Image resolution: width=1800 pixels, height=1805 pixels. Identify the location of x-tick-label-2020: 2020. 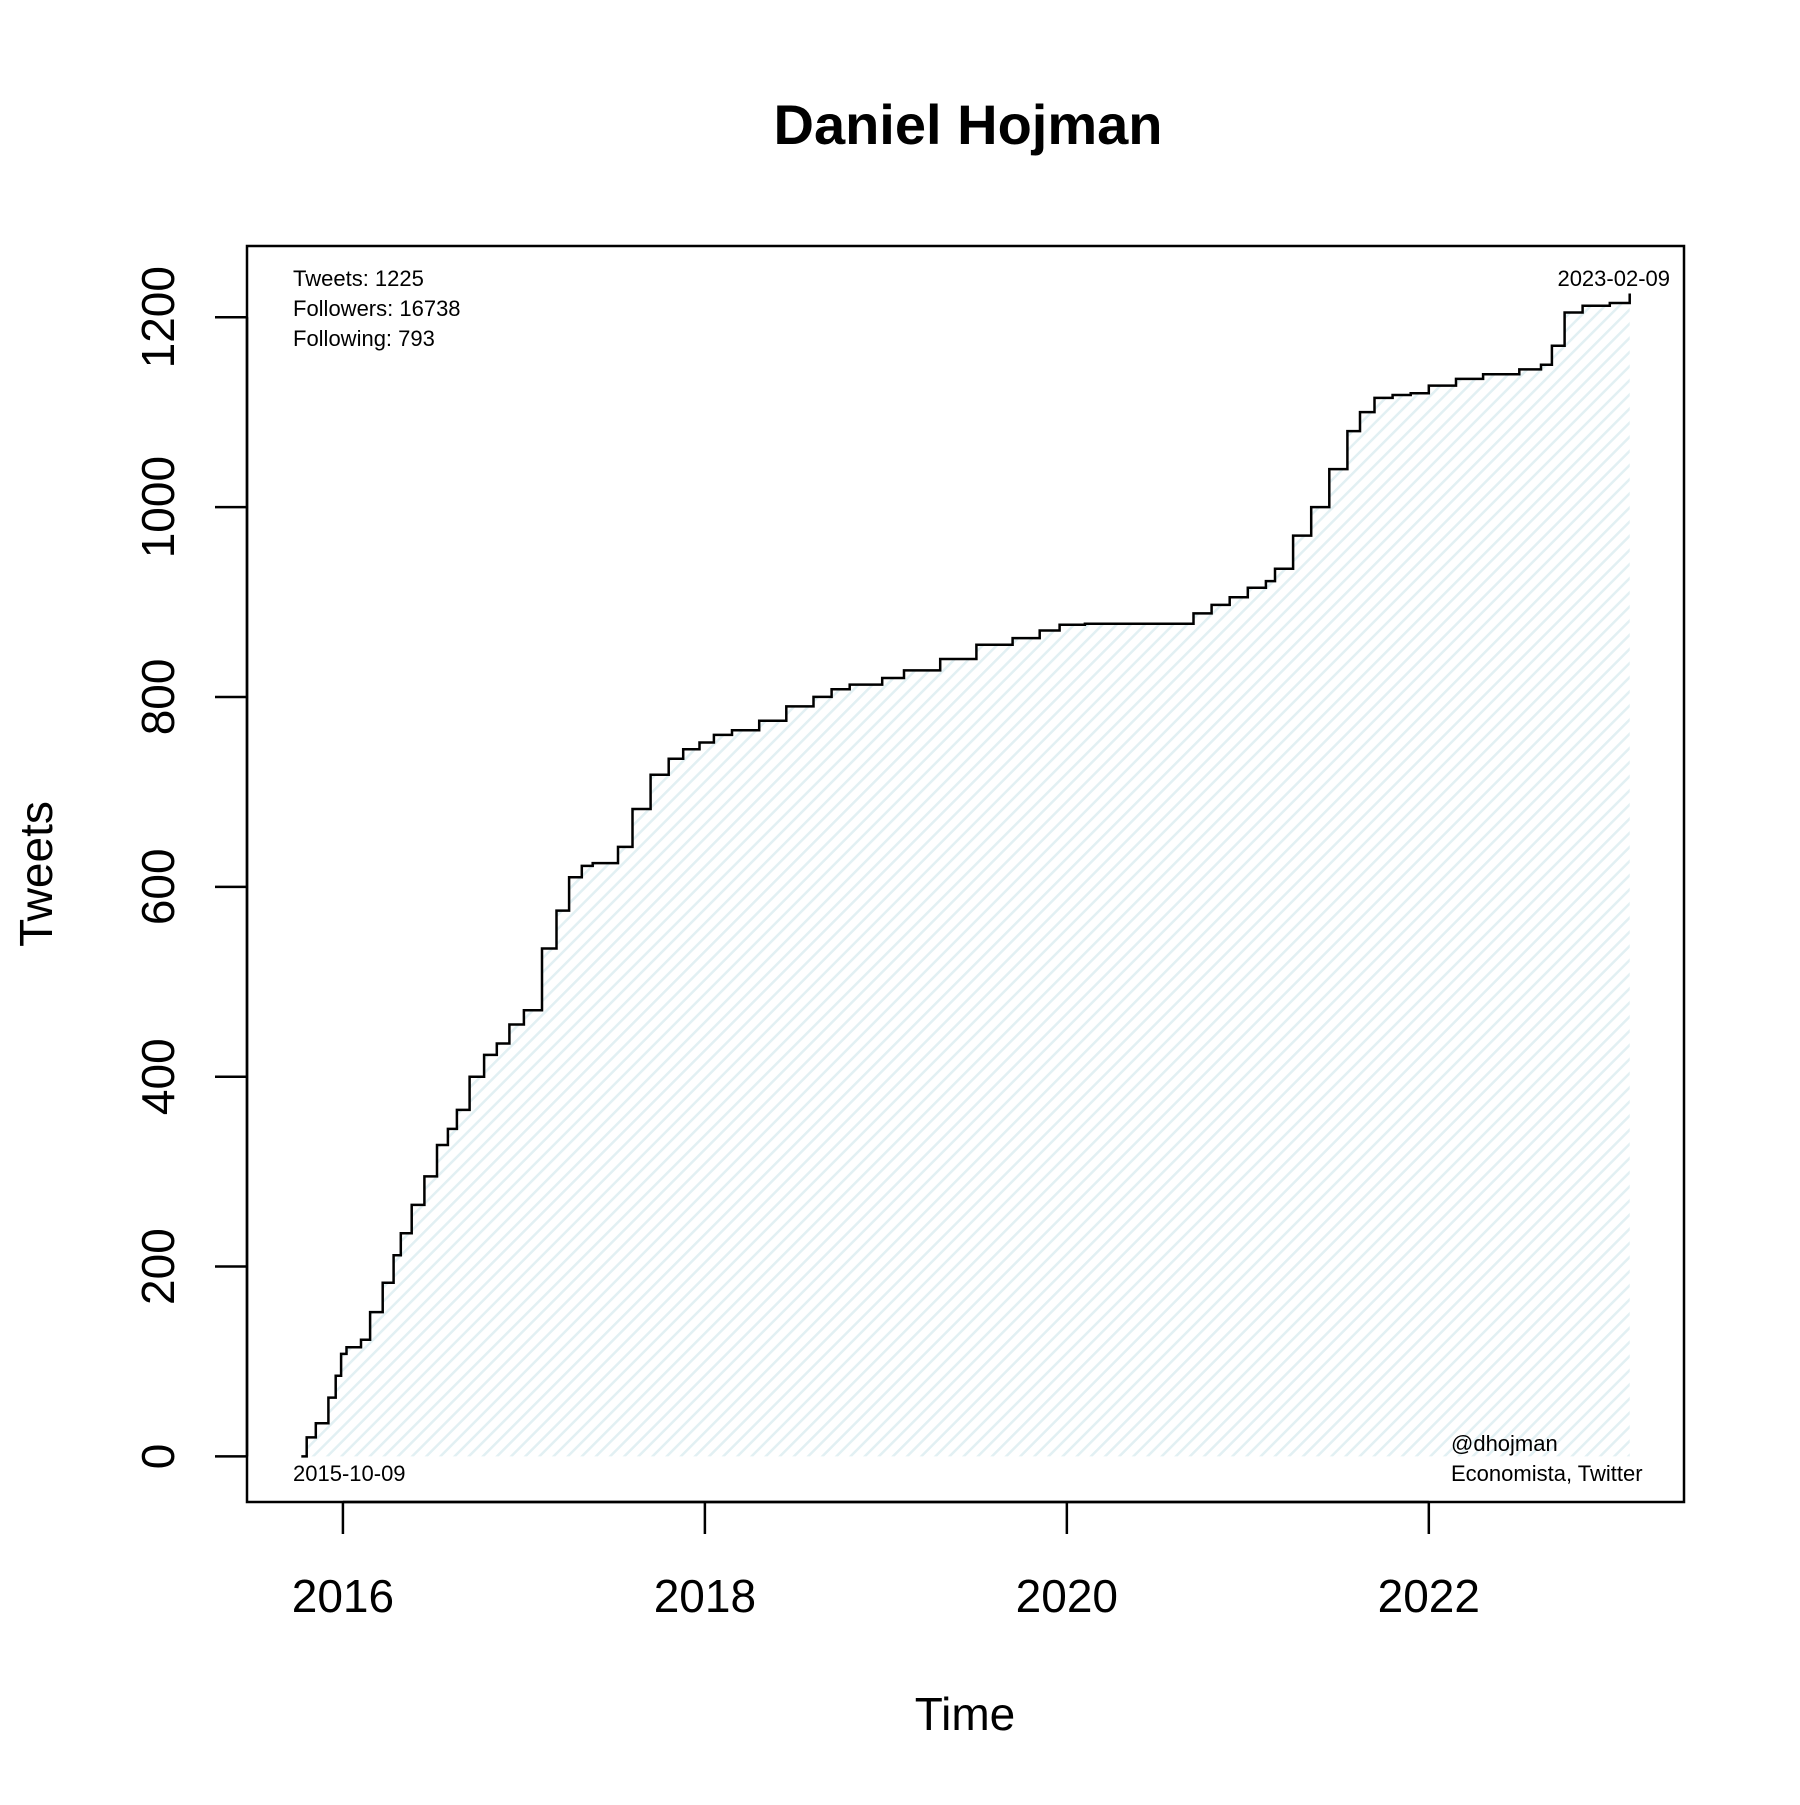
(1067, 1596).